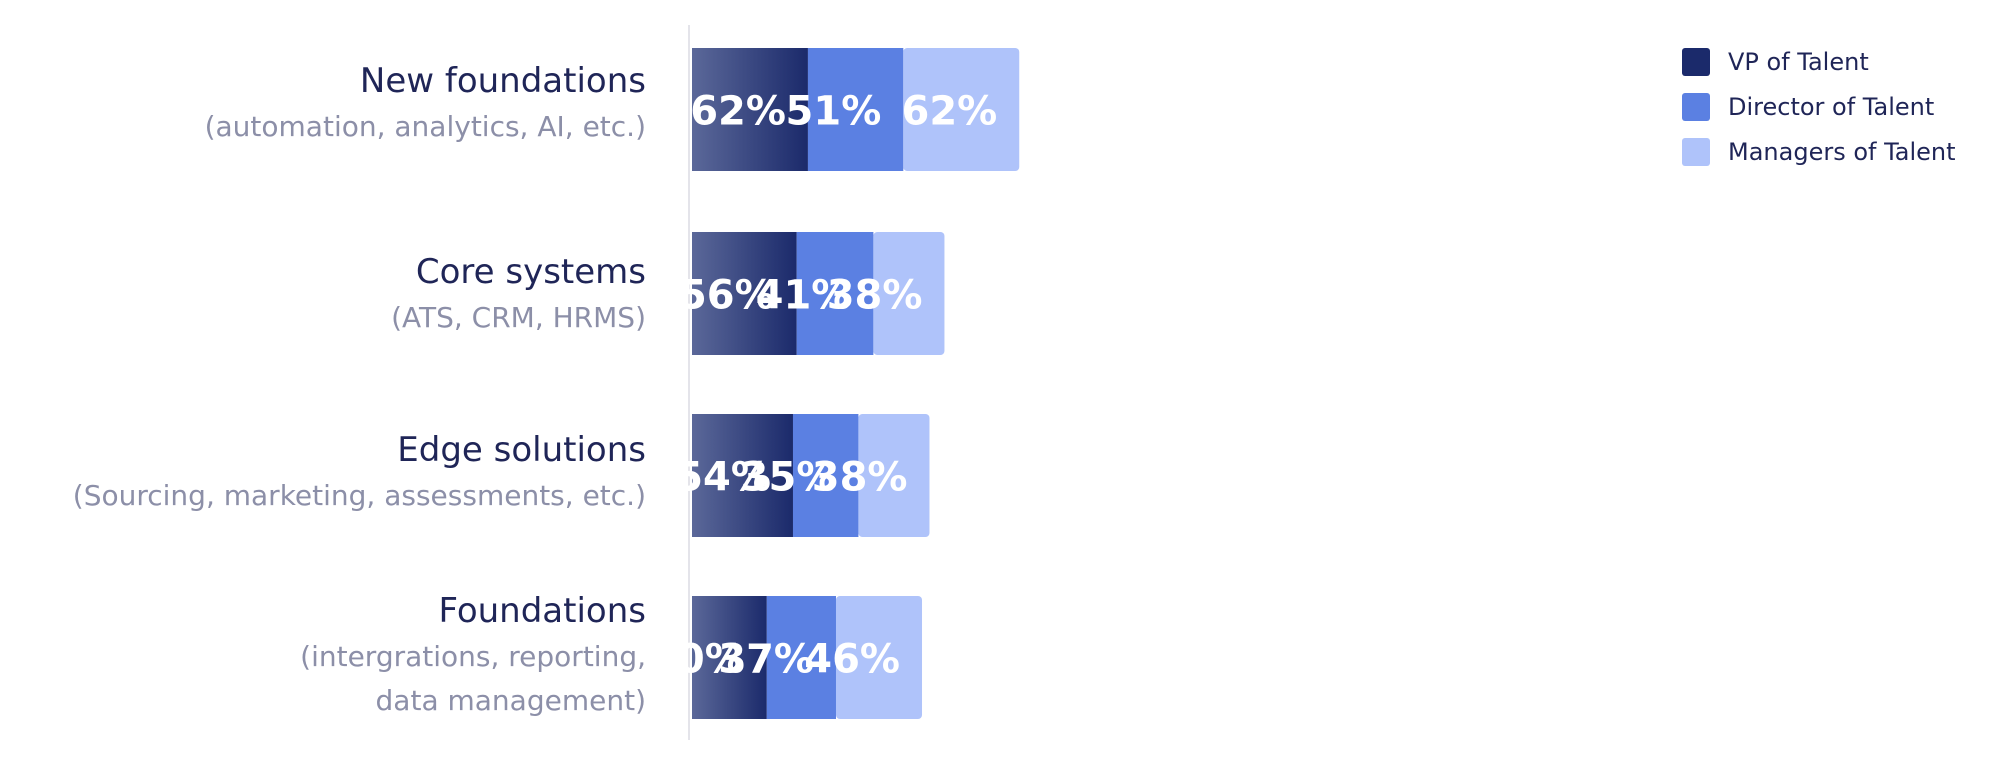 The height and width of the screenshot is (766, 2004). Describe the element at coordinates (503, 81) in the screenshot. I see `category-title: New foundations` at that location.